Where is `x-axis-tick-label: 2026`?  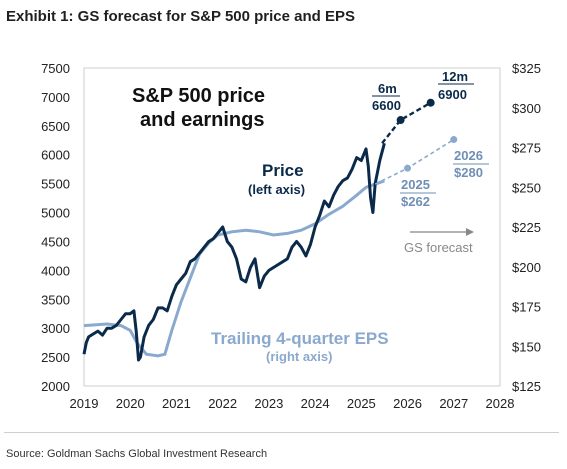
x-axis-tick-label: 2026 is located at coordinates (407, 403).